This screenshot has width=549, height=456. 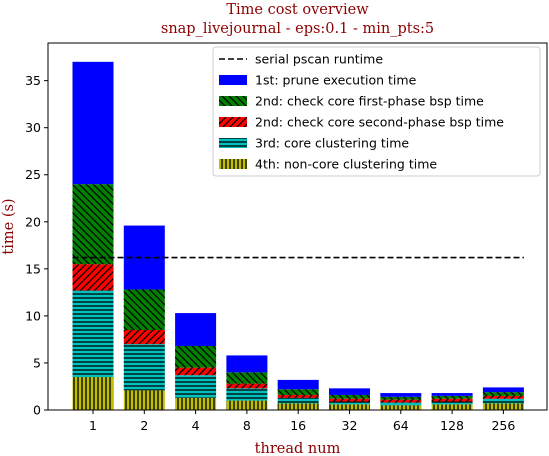 I want to click on legend-label: 4th: non-core clustering time, so click(x=346, y=164).